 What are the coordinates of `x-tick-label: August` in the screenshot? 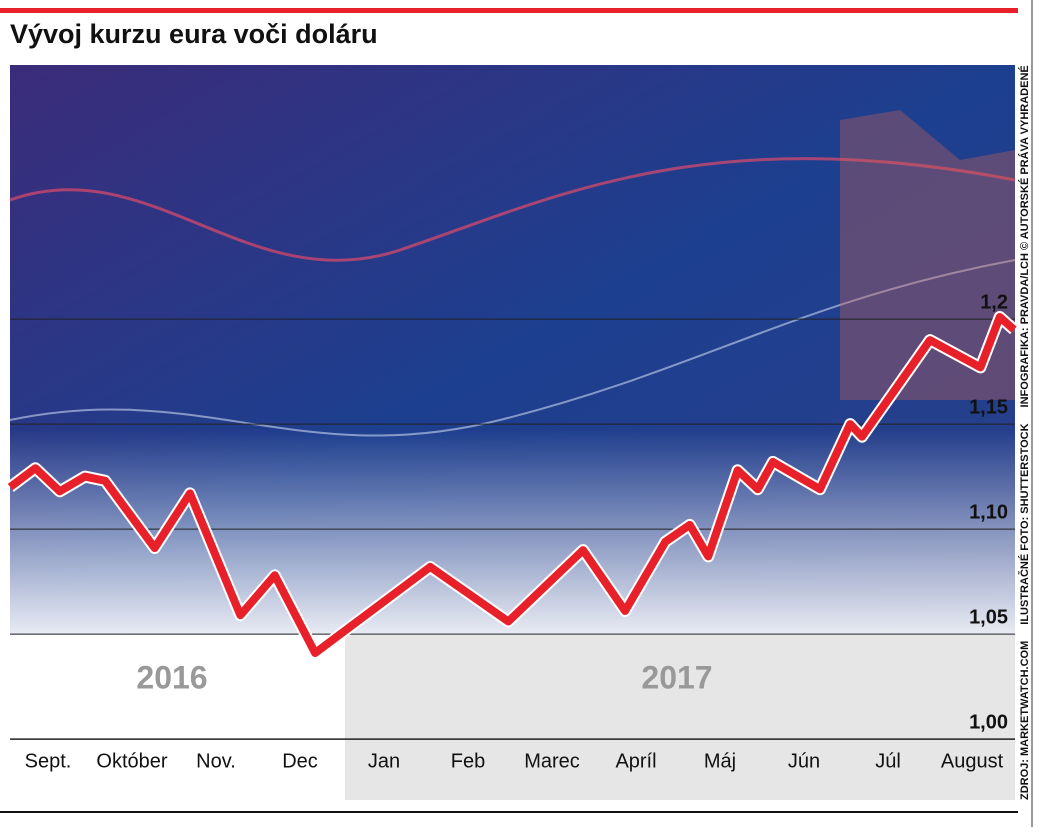 It's located at (972, 761).